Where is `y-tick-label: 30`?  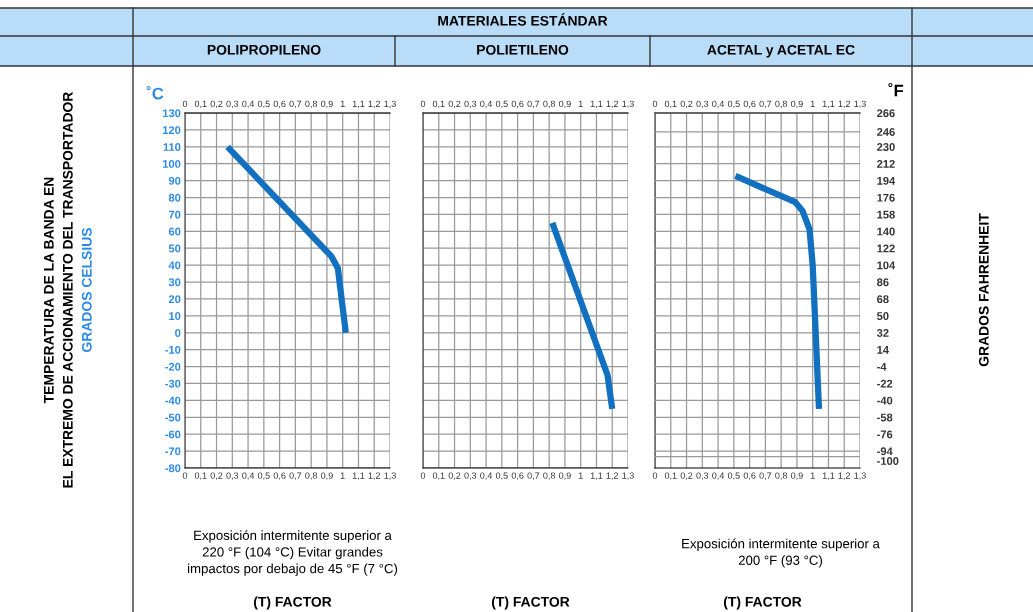
y-tick-label: 30 is located at coordinates (174, 282).